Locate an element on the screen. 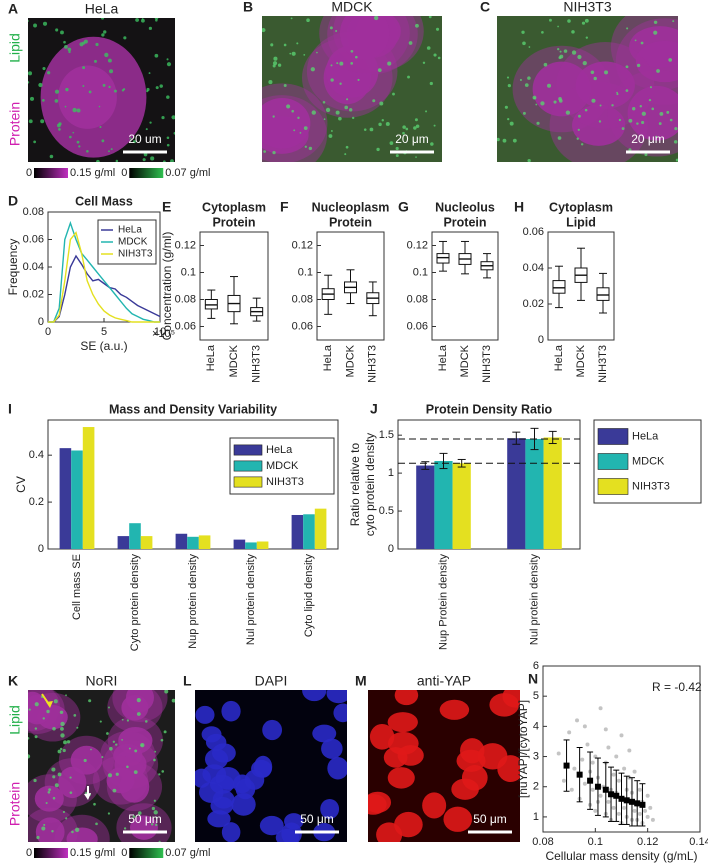  panel-label: M is located at coordinates (361, 681).